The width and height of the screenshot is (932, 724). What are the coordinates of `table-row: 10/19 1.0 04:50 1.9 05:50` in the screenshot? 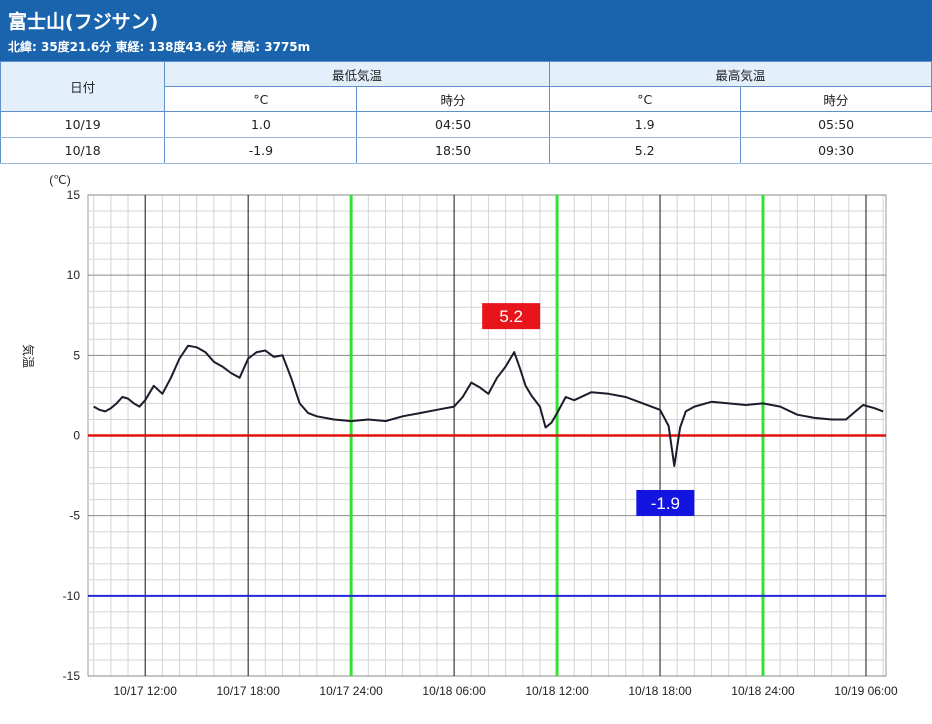 It's located at (466, 124).